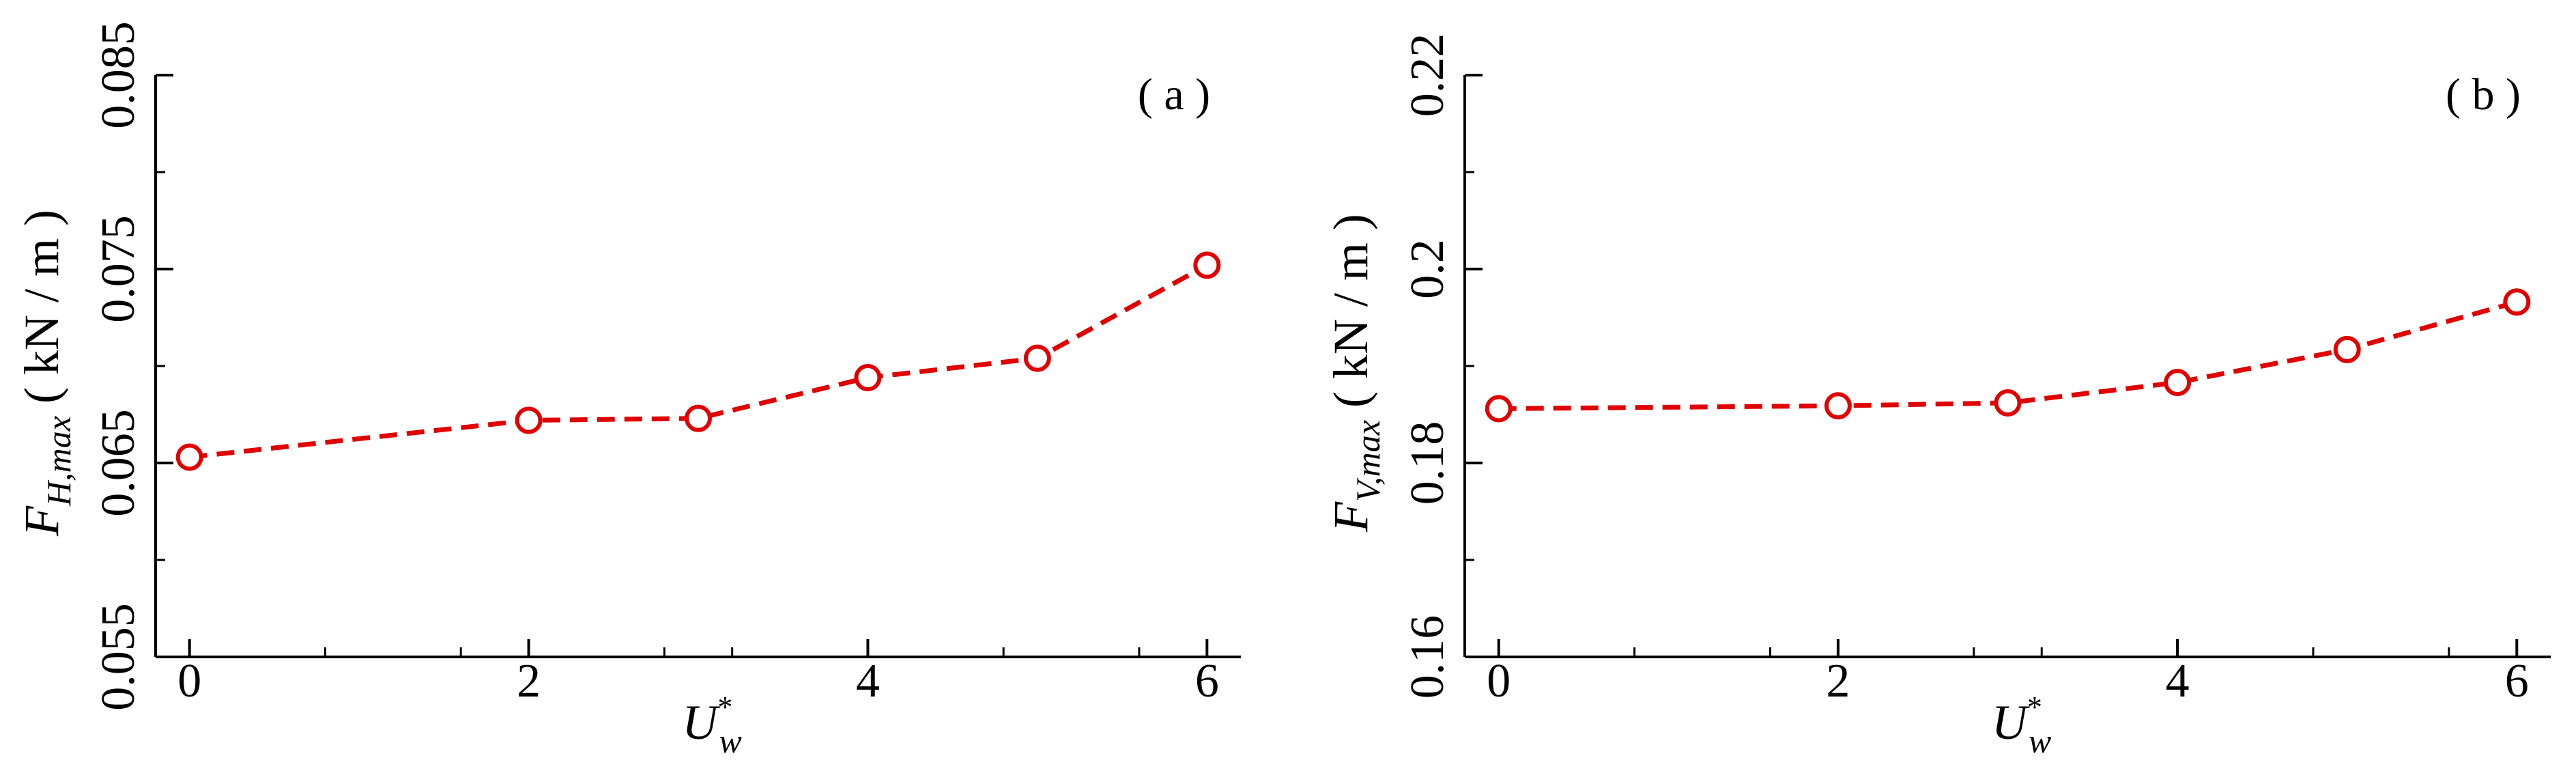 The height and width of the screenshot is (773, 2576). Describe the element at coordinates (1427, 657) in the screenshot. I see `y-tick-label: 0.16` at that location.